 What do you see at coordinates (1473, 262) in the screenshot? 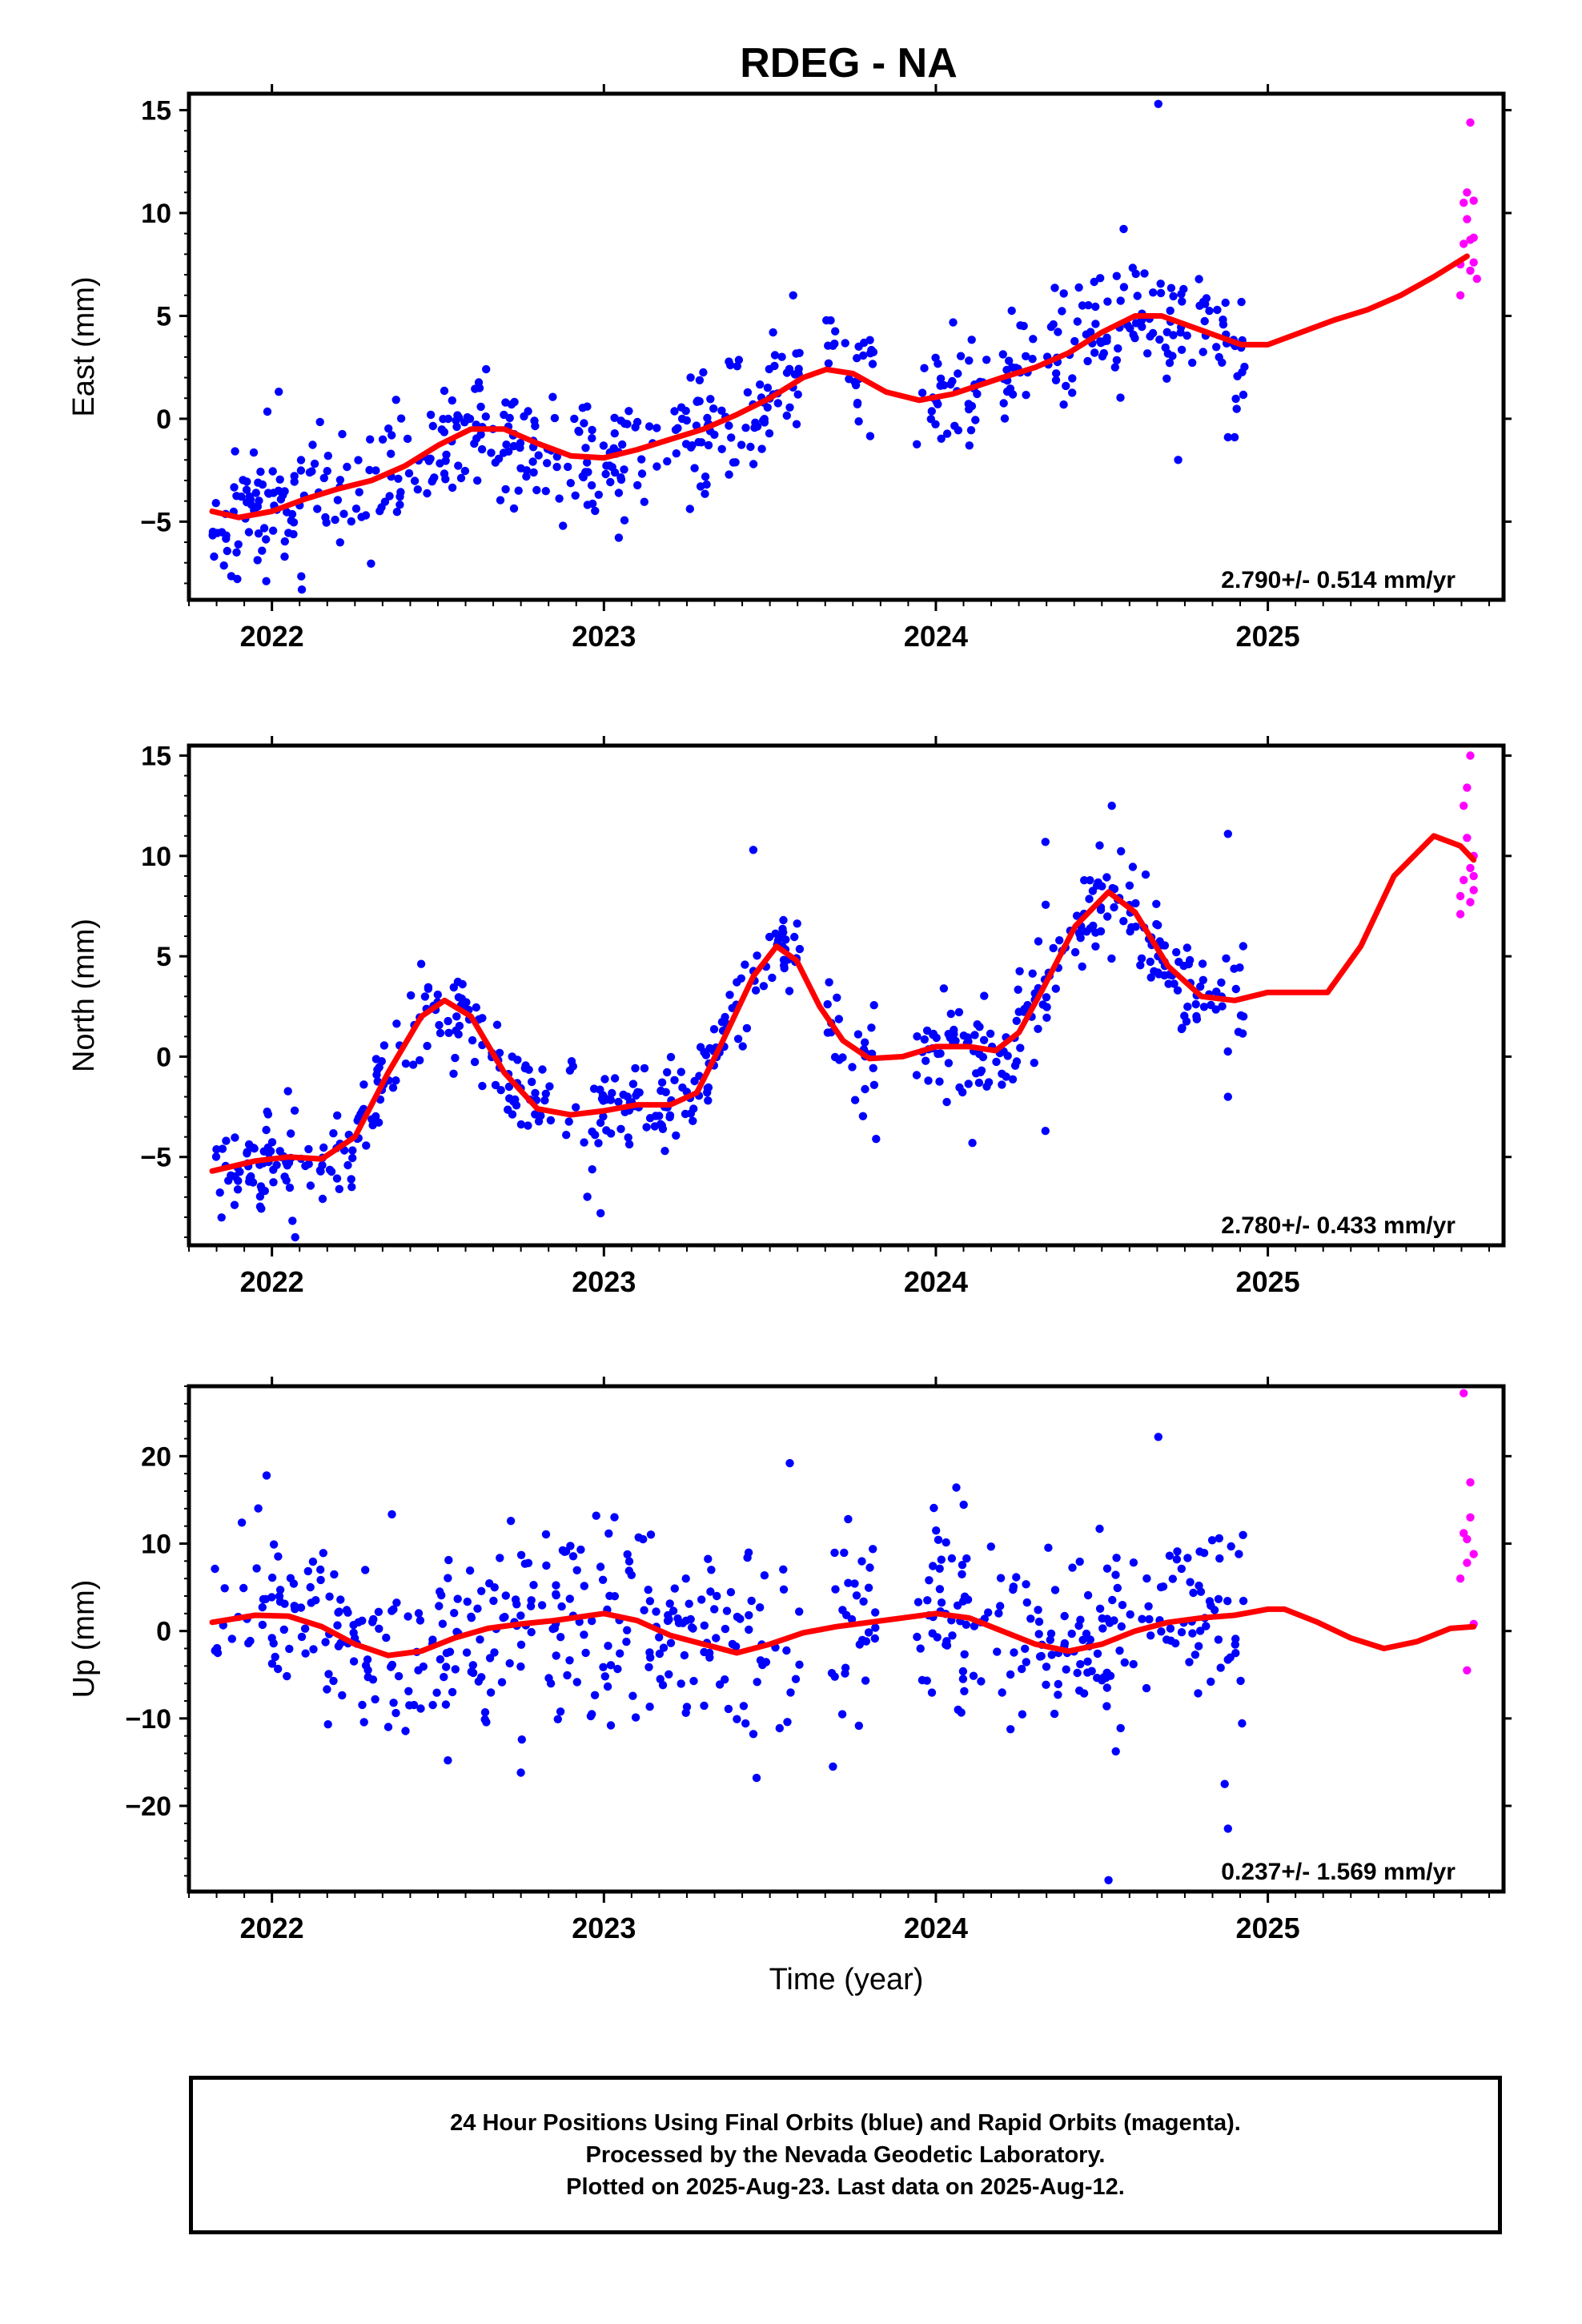
I see `east-rapid-point` at bounding box center [1473, 262].